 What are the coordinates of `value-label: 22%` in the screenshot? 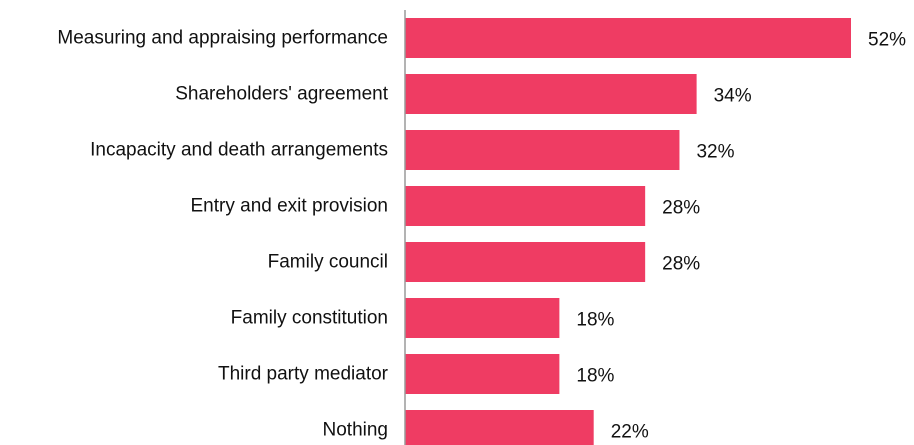 It's located at (630, 432).